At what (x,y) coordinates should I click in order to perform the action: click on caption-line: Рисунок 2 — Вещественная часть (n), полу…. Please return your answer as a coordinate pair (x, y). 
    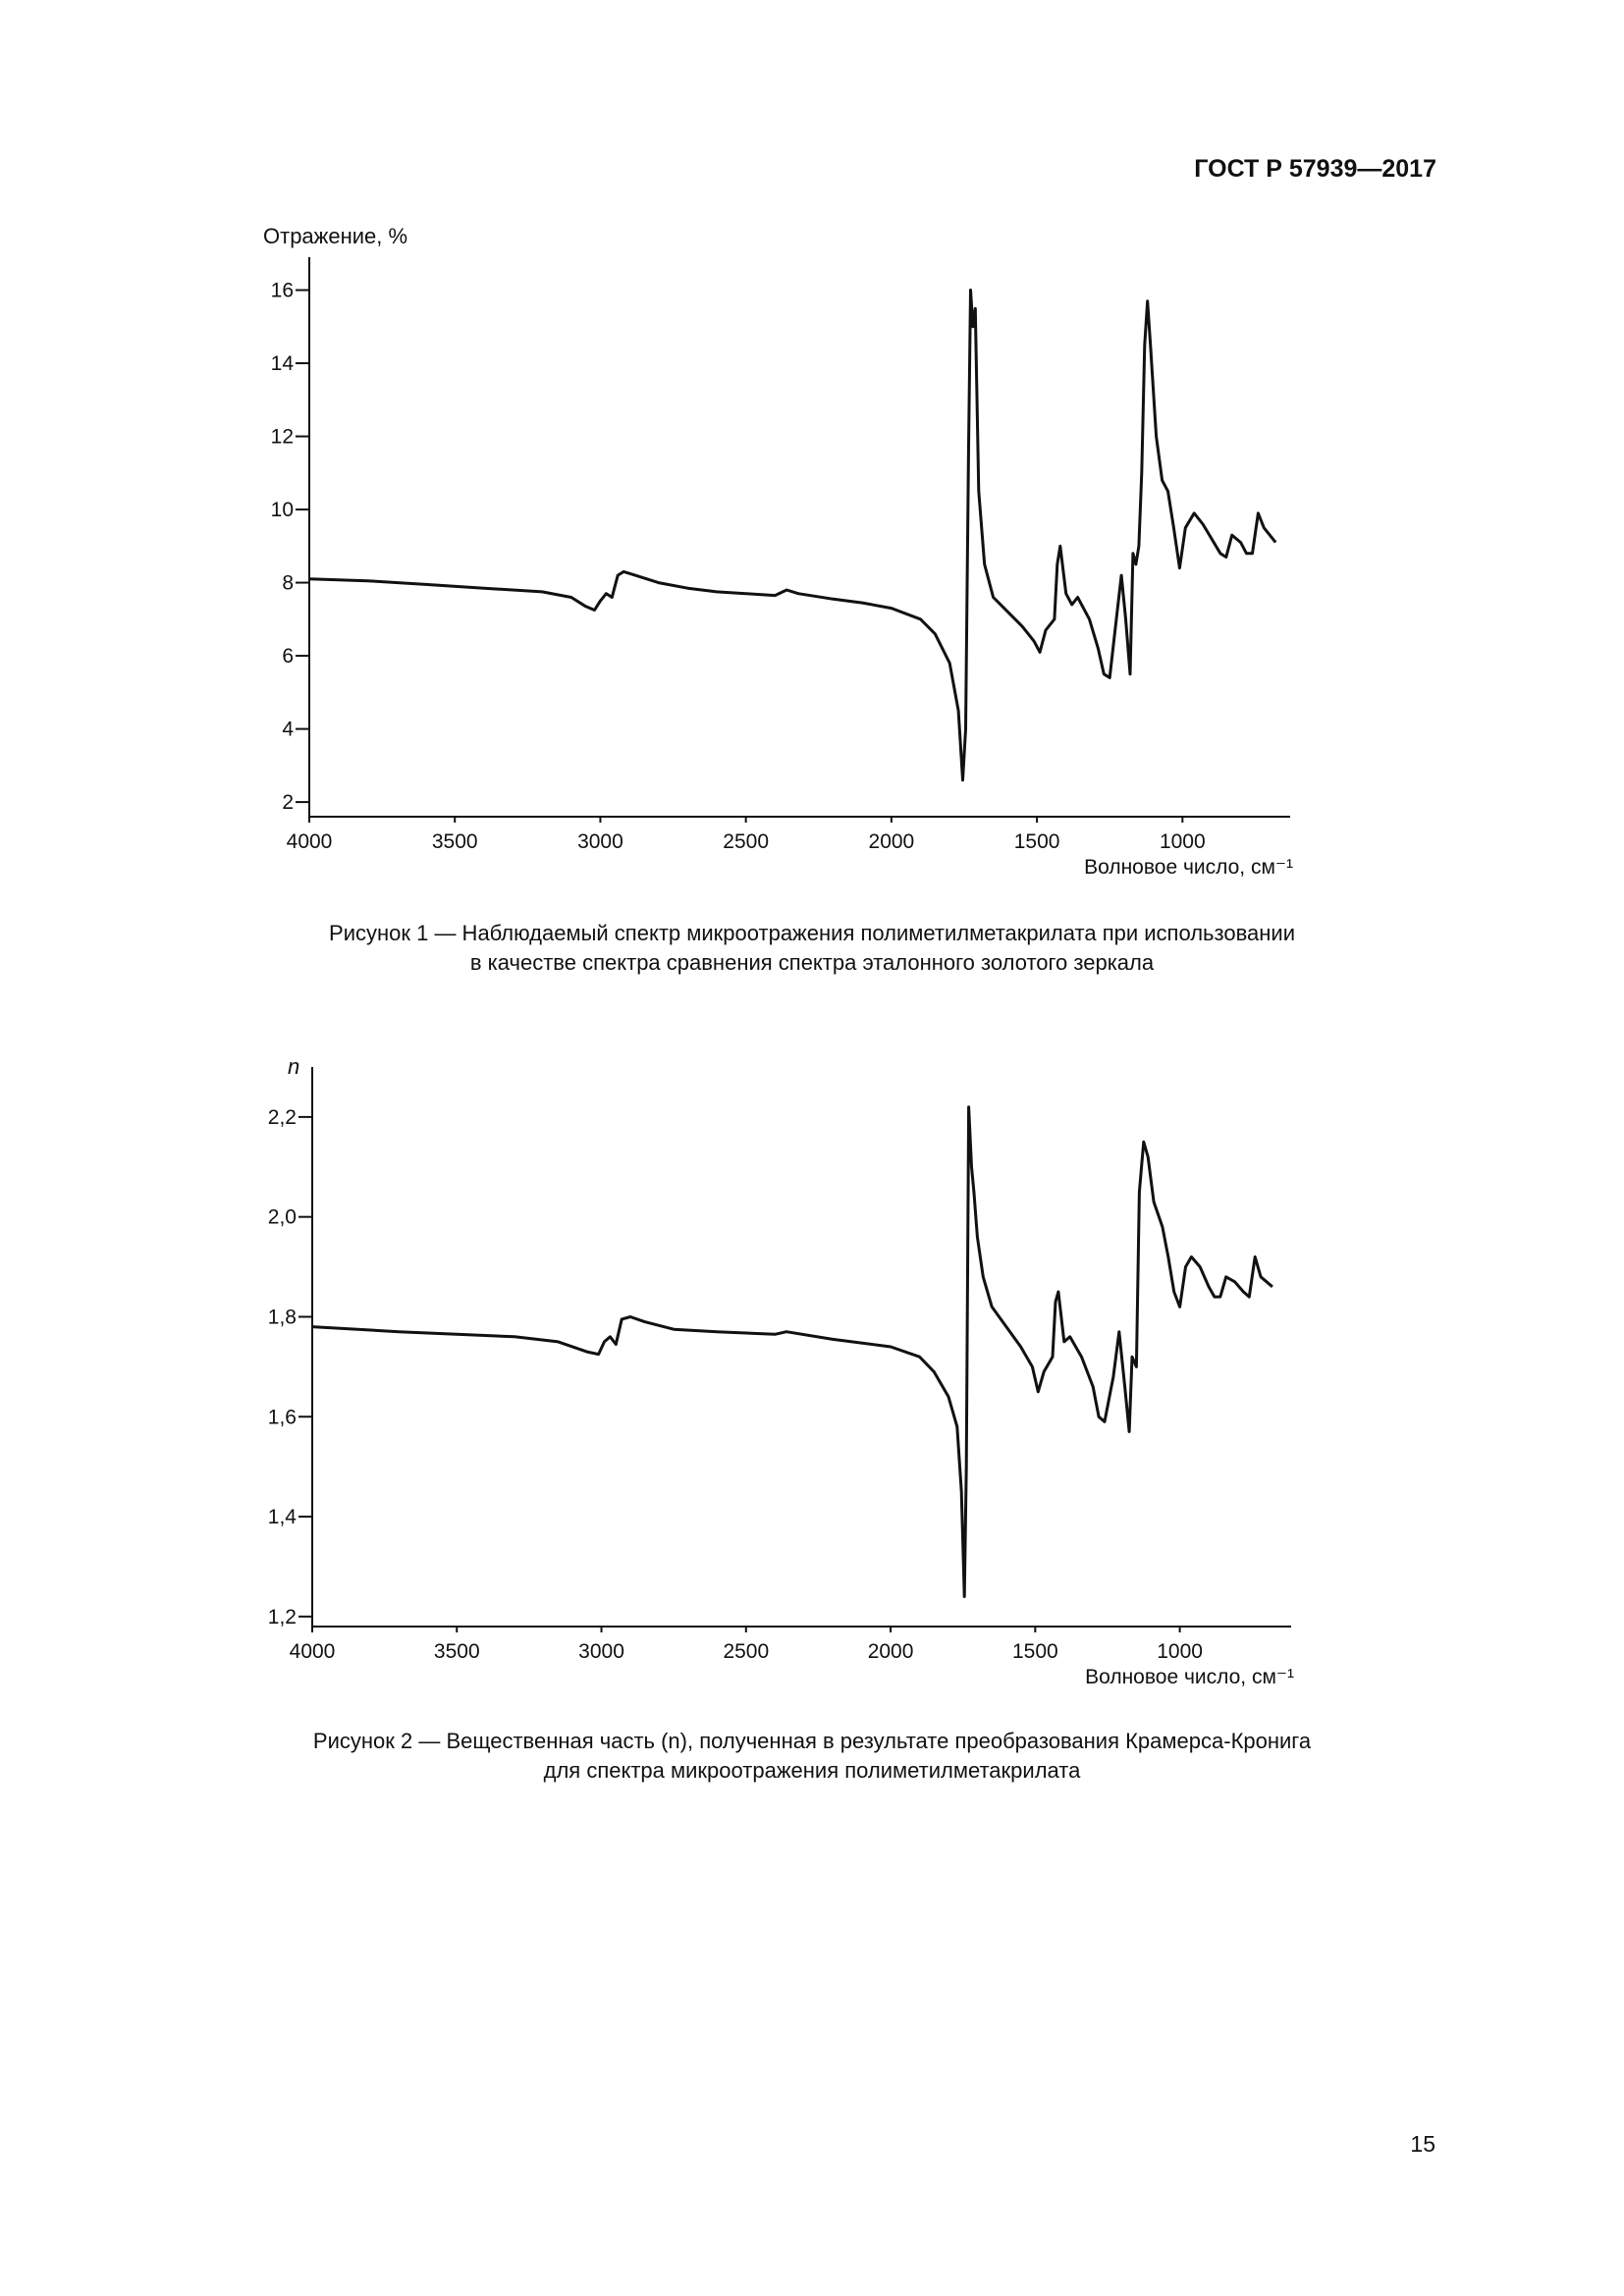
    Looking at the image, I should click on (812, 1741).